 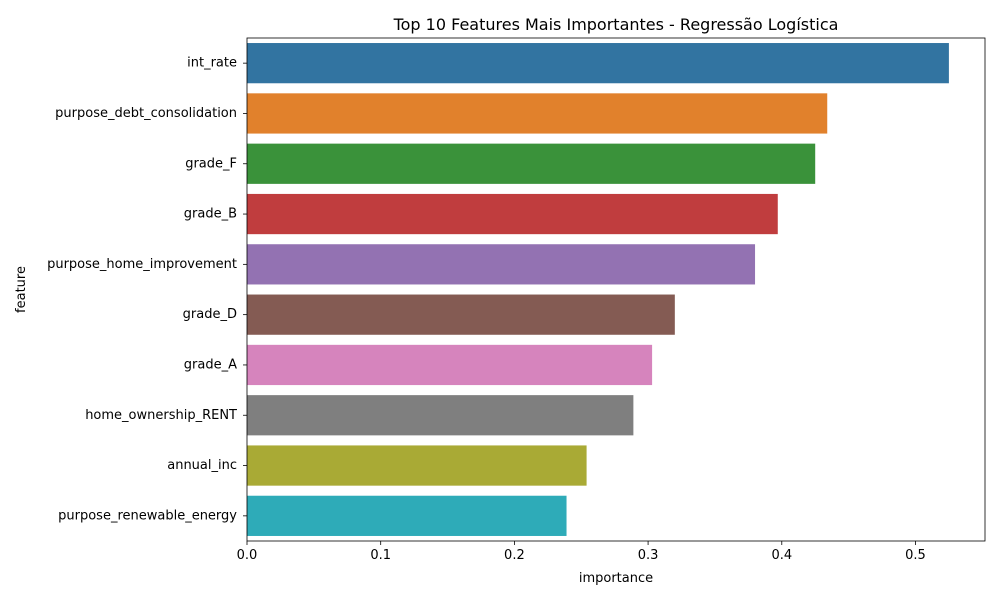 What do you see at coordinates (380, 555) in the screenshot?
I see `x-tick-label: 0.1` at bounding box center [380, 555].